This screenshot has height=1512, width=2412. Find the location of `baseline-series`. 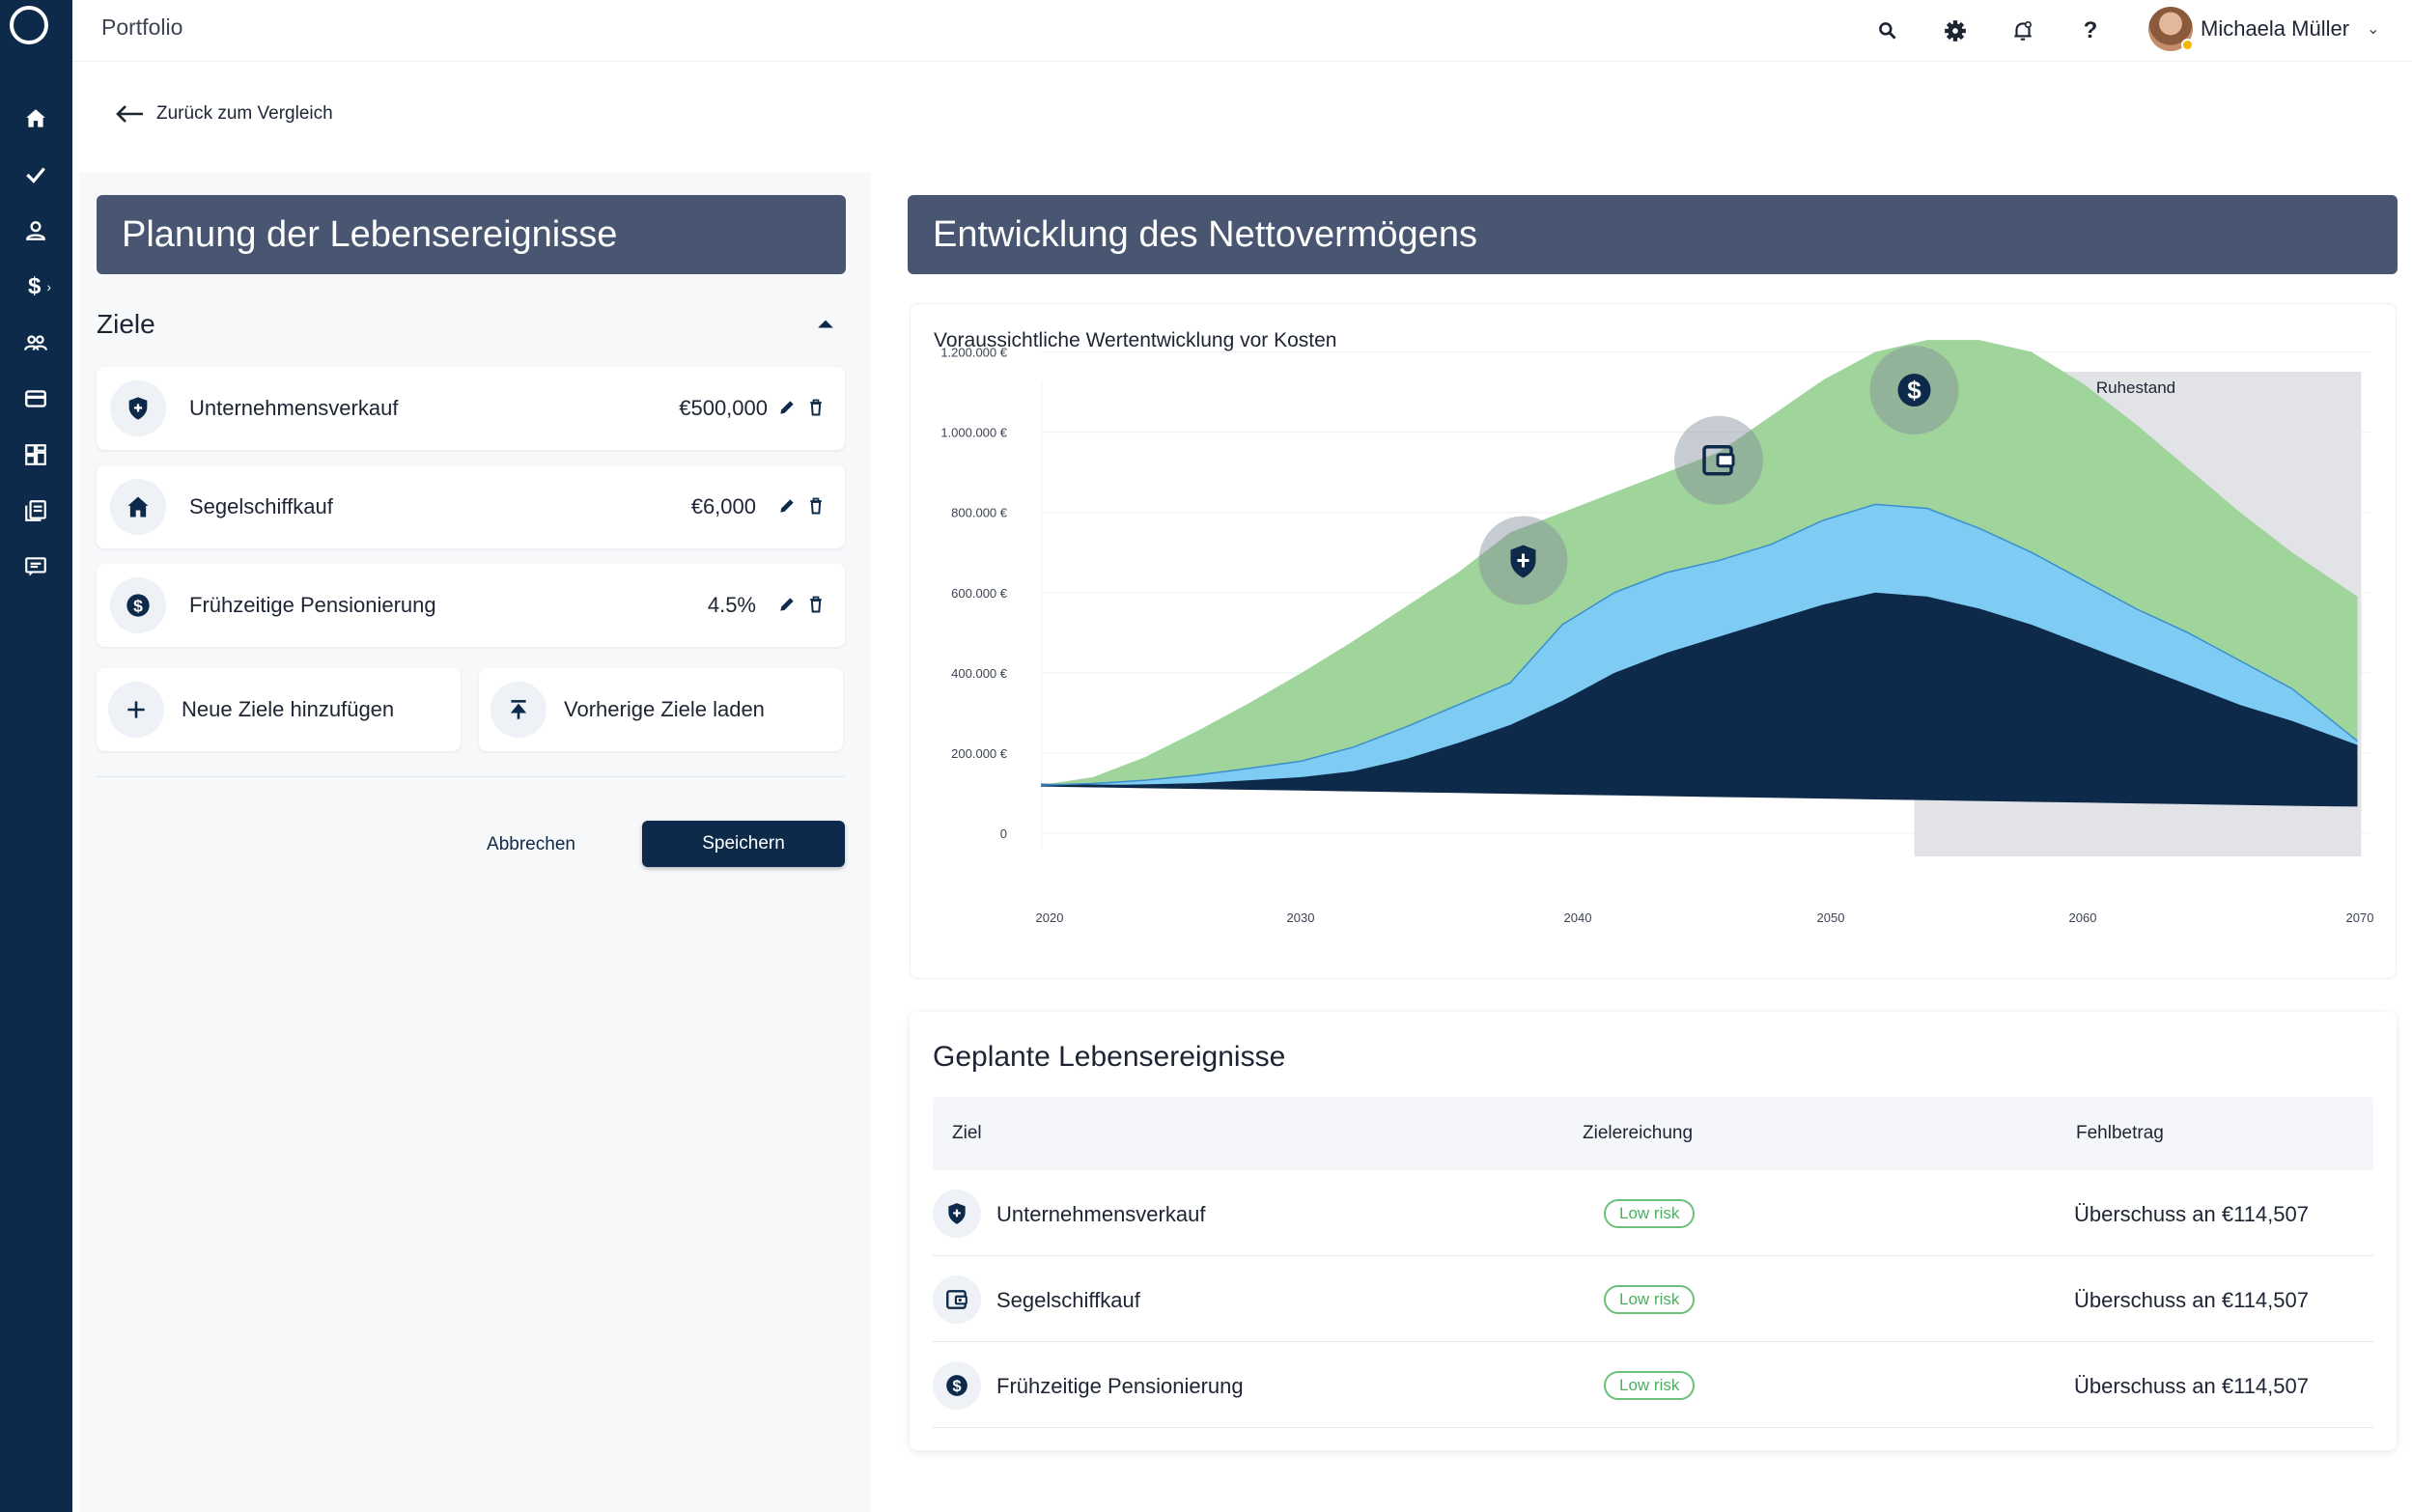

baseline-series is located at coordinates (1699, 795).